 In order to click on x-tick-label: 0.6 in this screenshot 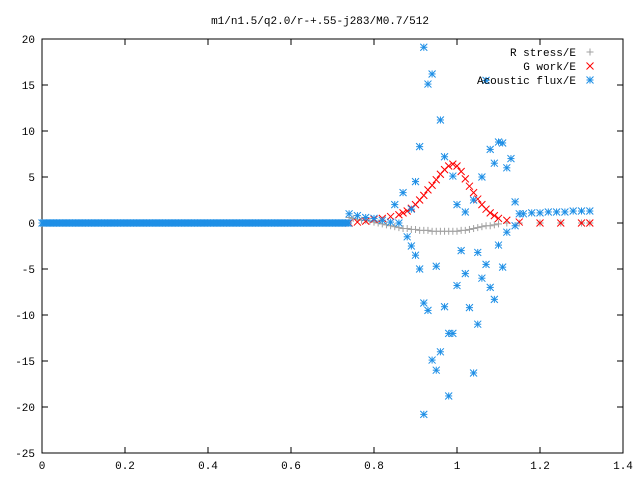, I will do `click(291, 467)`.